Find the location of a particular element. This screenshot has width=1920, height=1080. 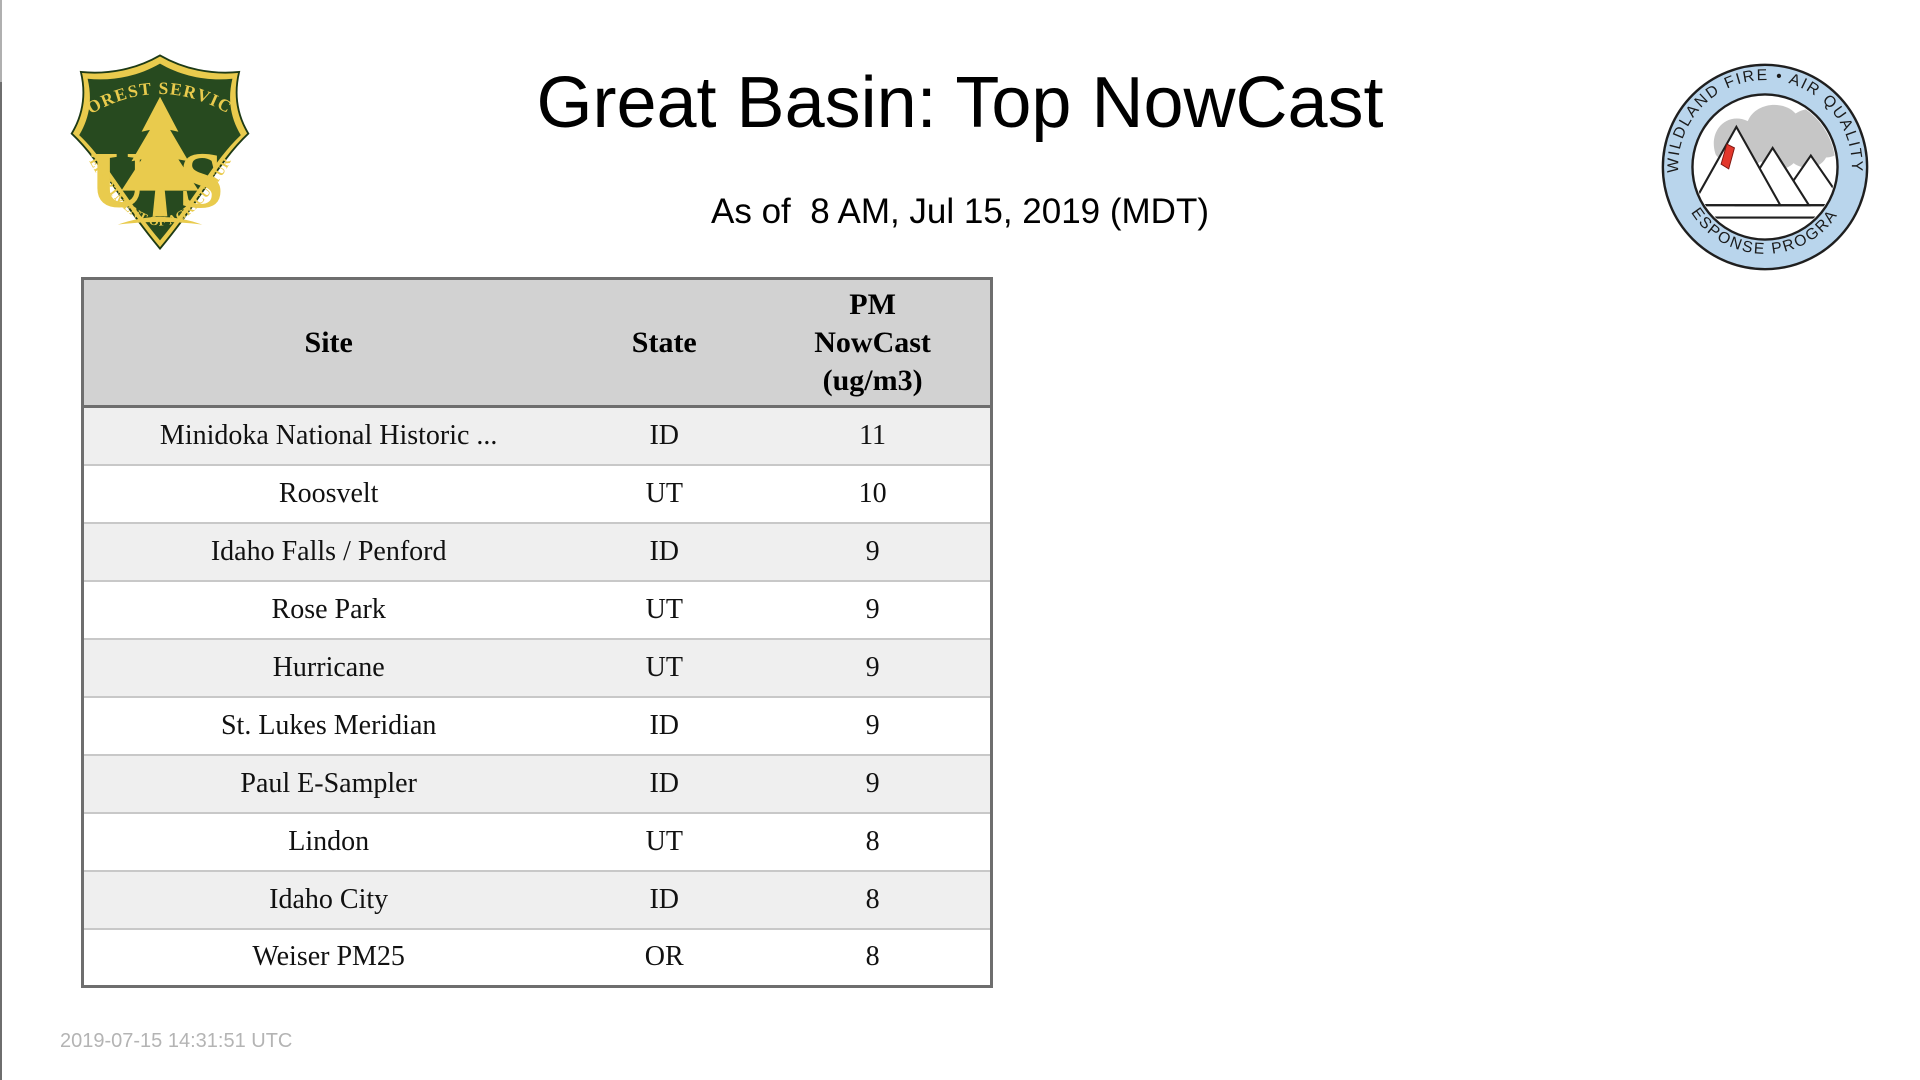

site-cell: Hurricane is located at coordinates (328, 667).